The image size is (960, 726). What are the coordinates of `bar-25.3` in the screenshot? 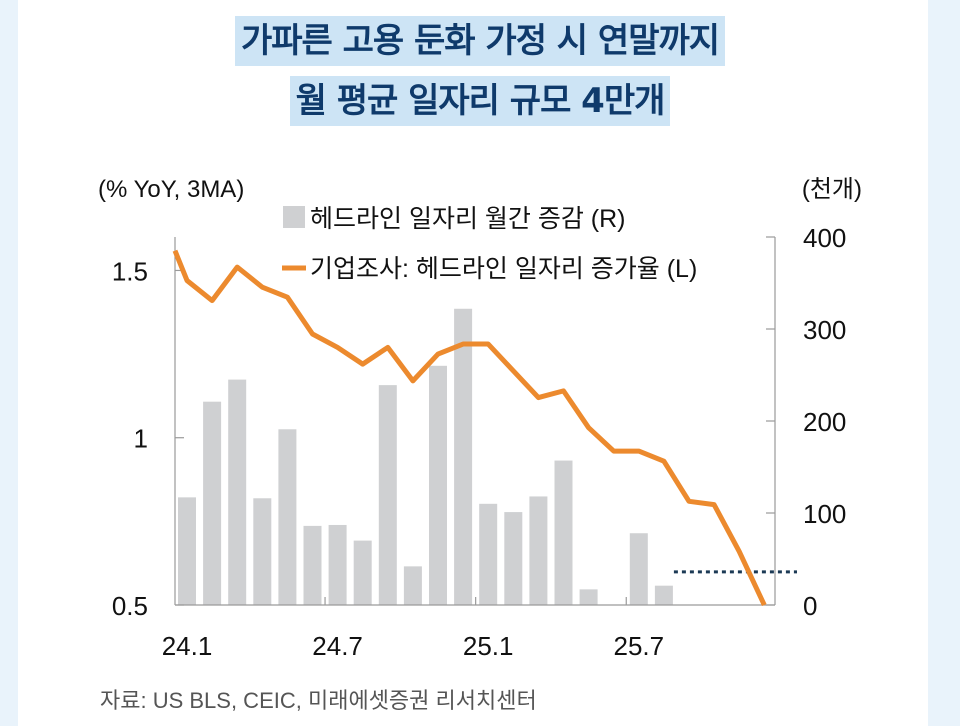 It's located at (538, 550).